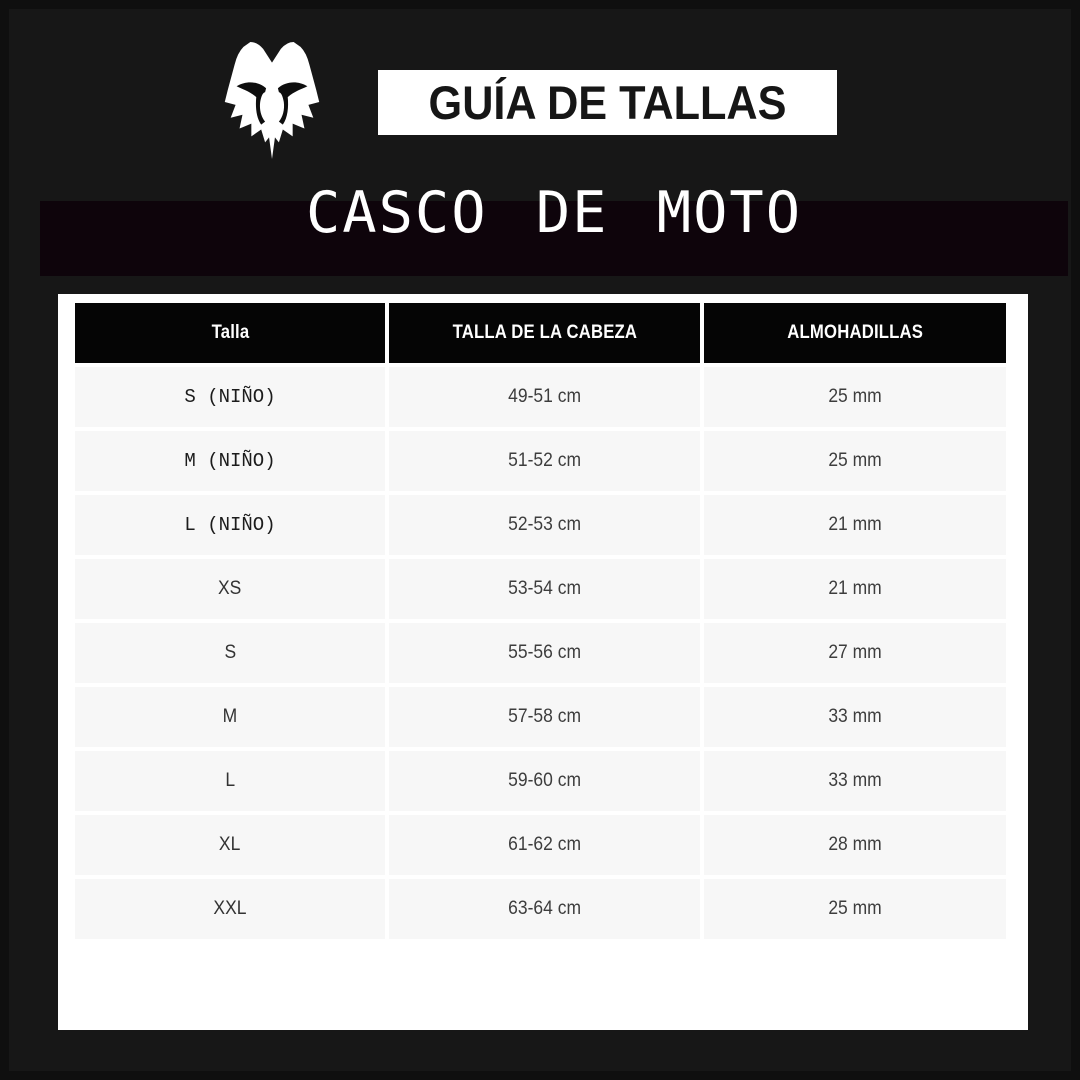 This screenshot has height=1080, width=1080. I want to click on column-header-cabeza-label: TALLA DE LA CABEZA, so click(544, 332).